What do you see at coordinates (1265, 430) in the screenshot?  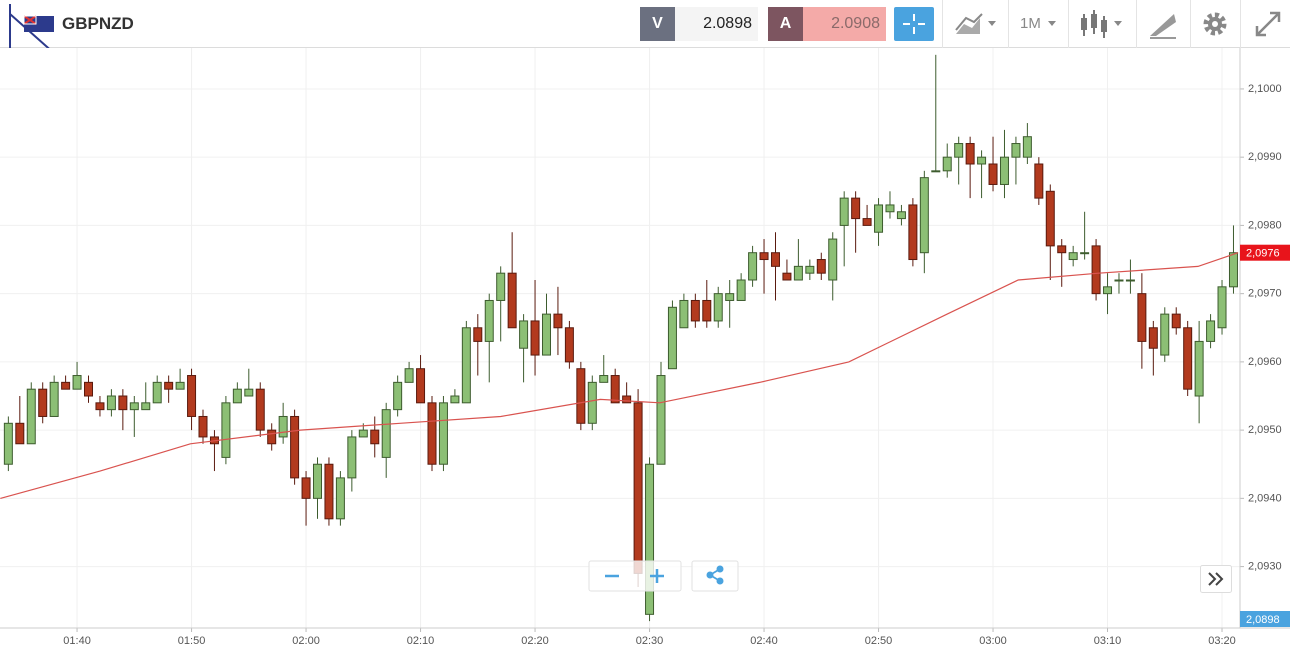 I see `y-tick-label: 2,0950` at bounding box center [1265, 430].